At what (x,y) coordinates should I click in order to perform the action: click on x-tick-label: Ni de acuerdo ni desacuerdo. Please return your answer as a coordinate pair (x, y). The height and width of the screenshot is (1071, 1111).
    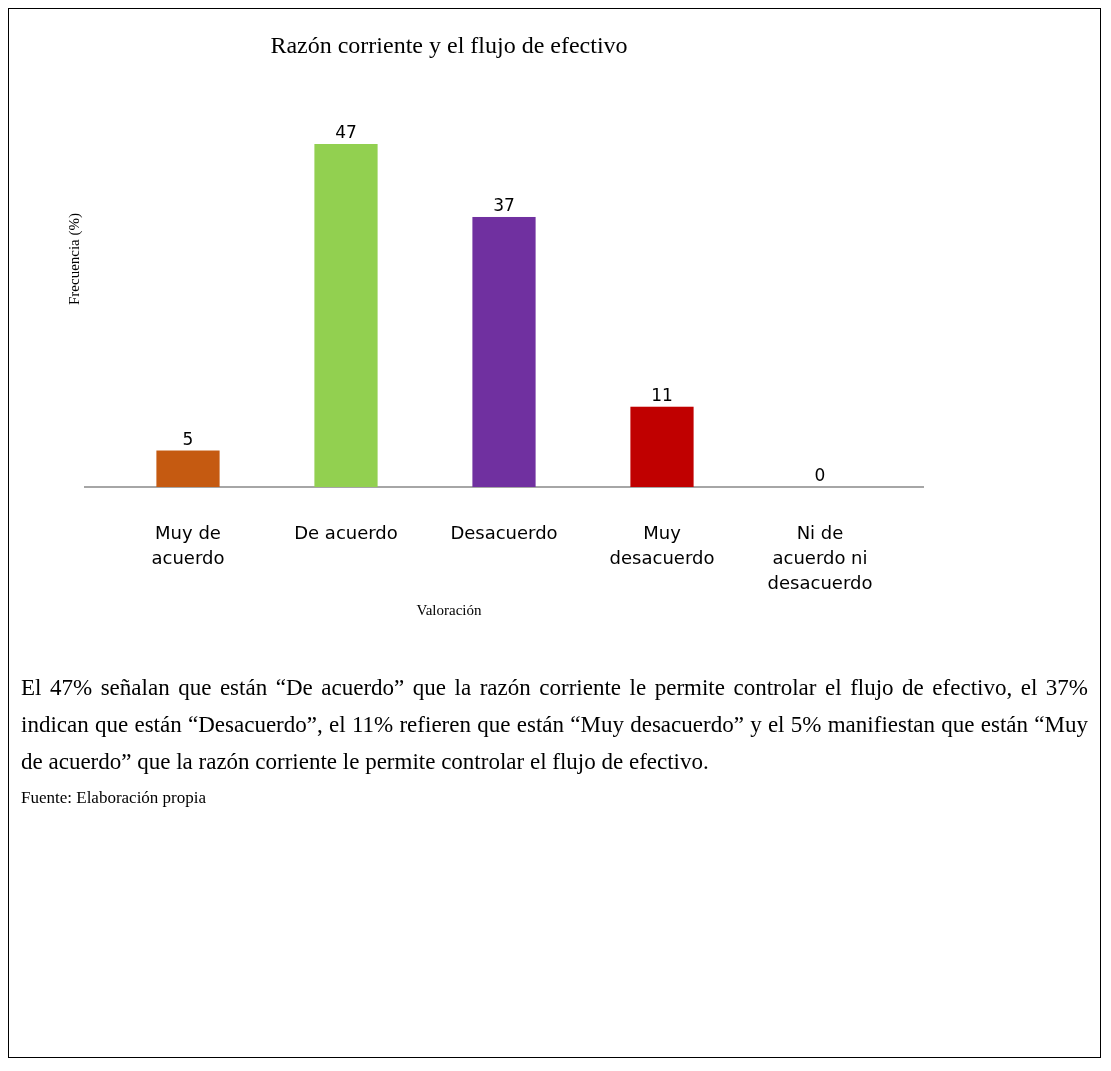
    Looking at the image, I should click on (820, 557).